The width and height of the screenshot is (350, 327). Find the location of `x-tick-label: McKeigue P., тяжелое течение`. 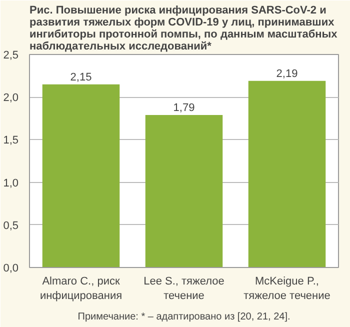

x-tick-label: McKeigue P., тяжелое течение is located at coordinates (287, 289).